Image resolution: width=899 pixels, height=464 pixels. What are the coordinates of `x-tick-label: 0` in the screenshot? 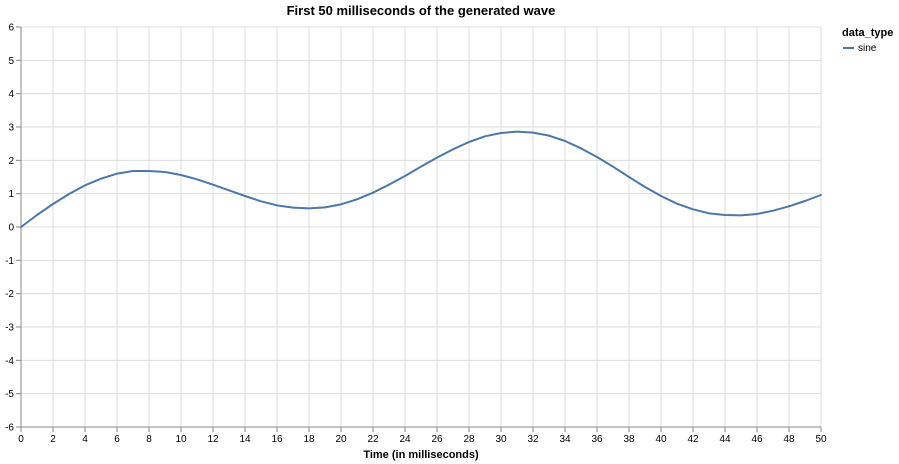 It's located at (21, 439).